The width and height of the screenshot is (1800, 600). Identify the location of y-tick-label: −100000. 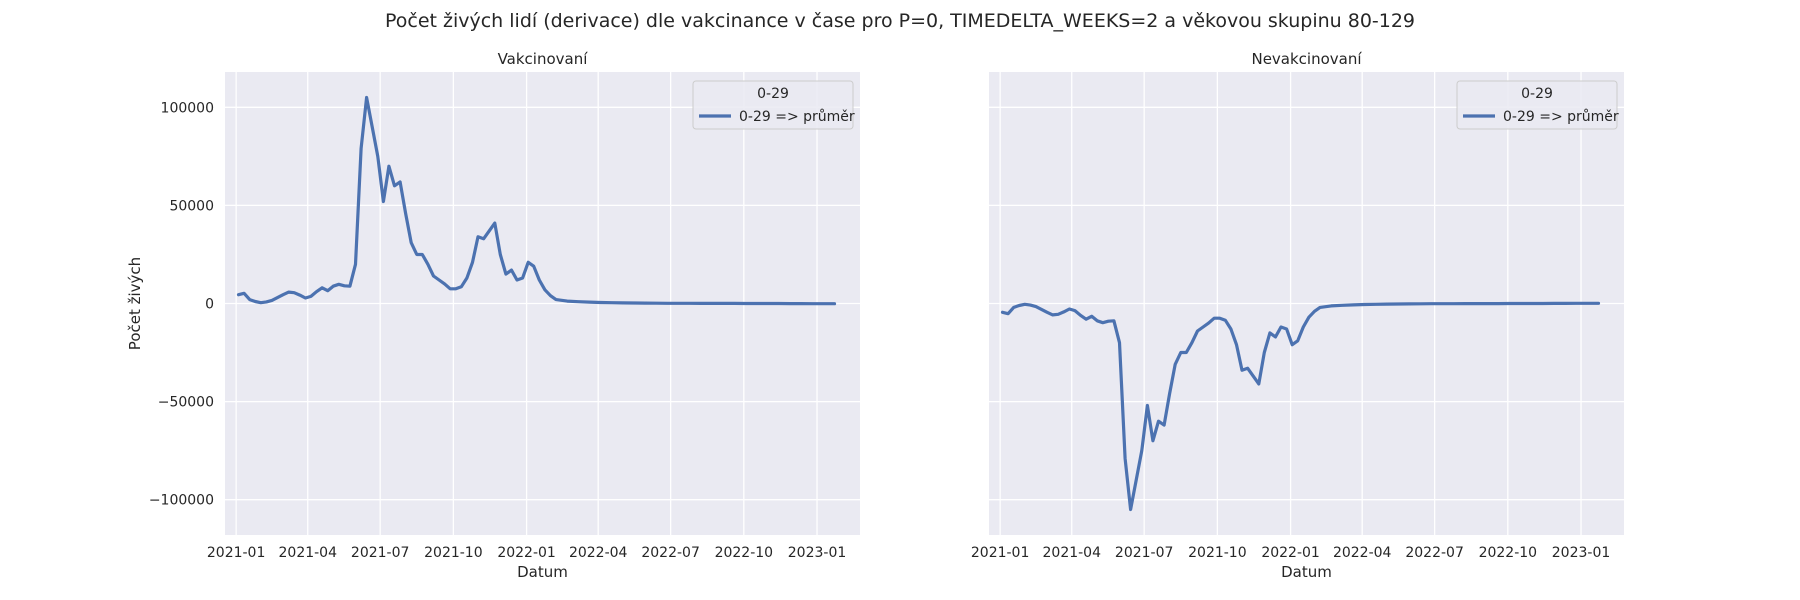
(181, 501).